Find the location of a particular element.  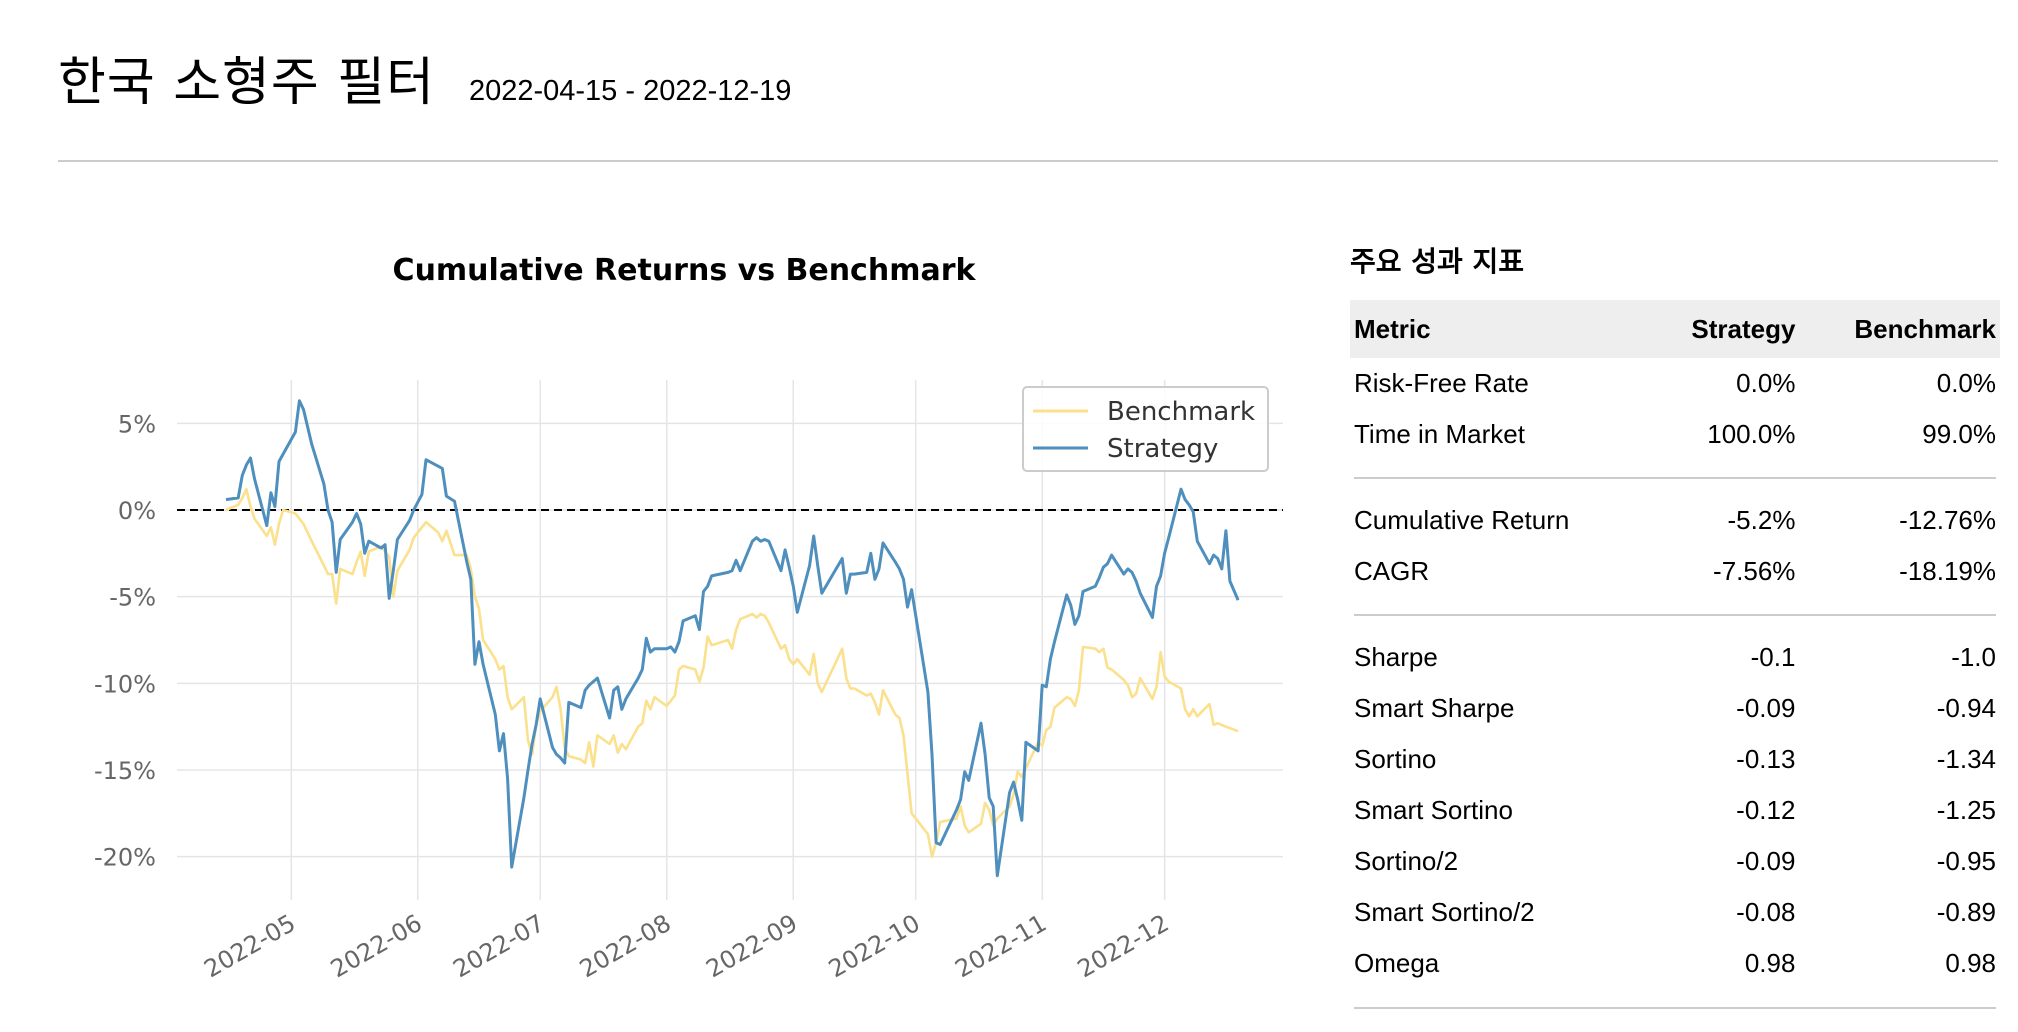

table-row: Sharpe -0.1 -1.0 is located at coordinates (1675, 657).